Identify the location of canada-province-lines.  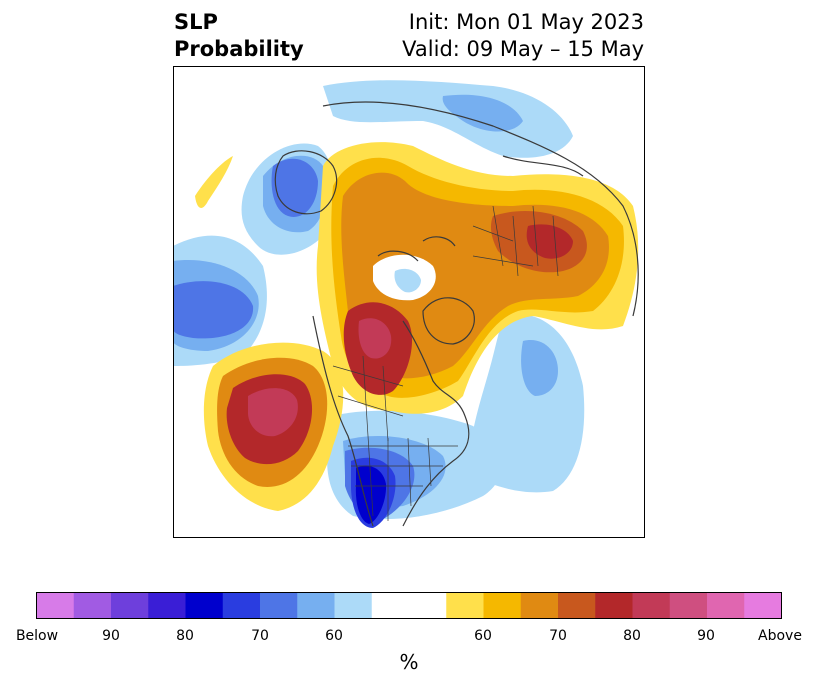
(368, 398).